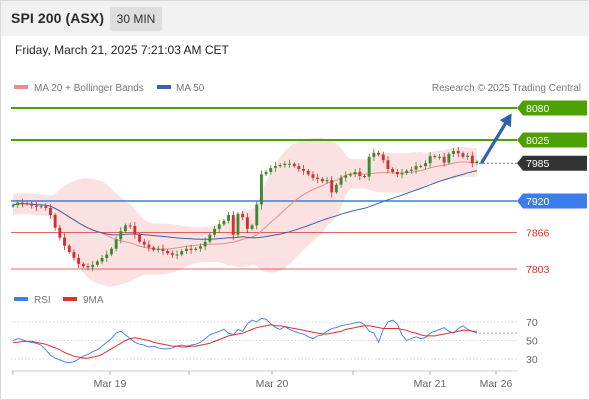 The height and width of the screenshot is (400, 590). I want to click on rsi-ma9-line, so click(245, 341).